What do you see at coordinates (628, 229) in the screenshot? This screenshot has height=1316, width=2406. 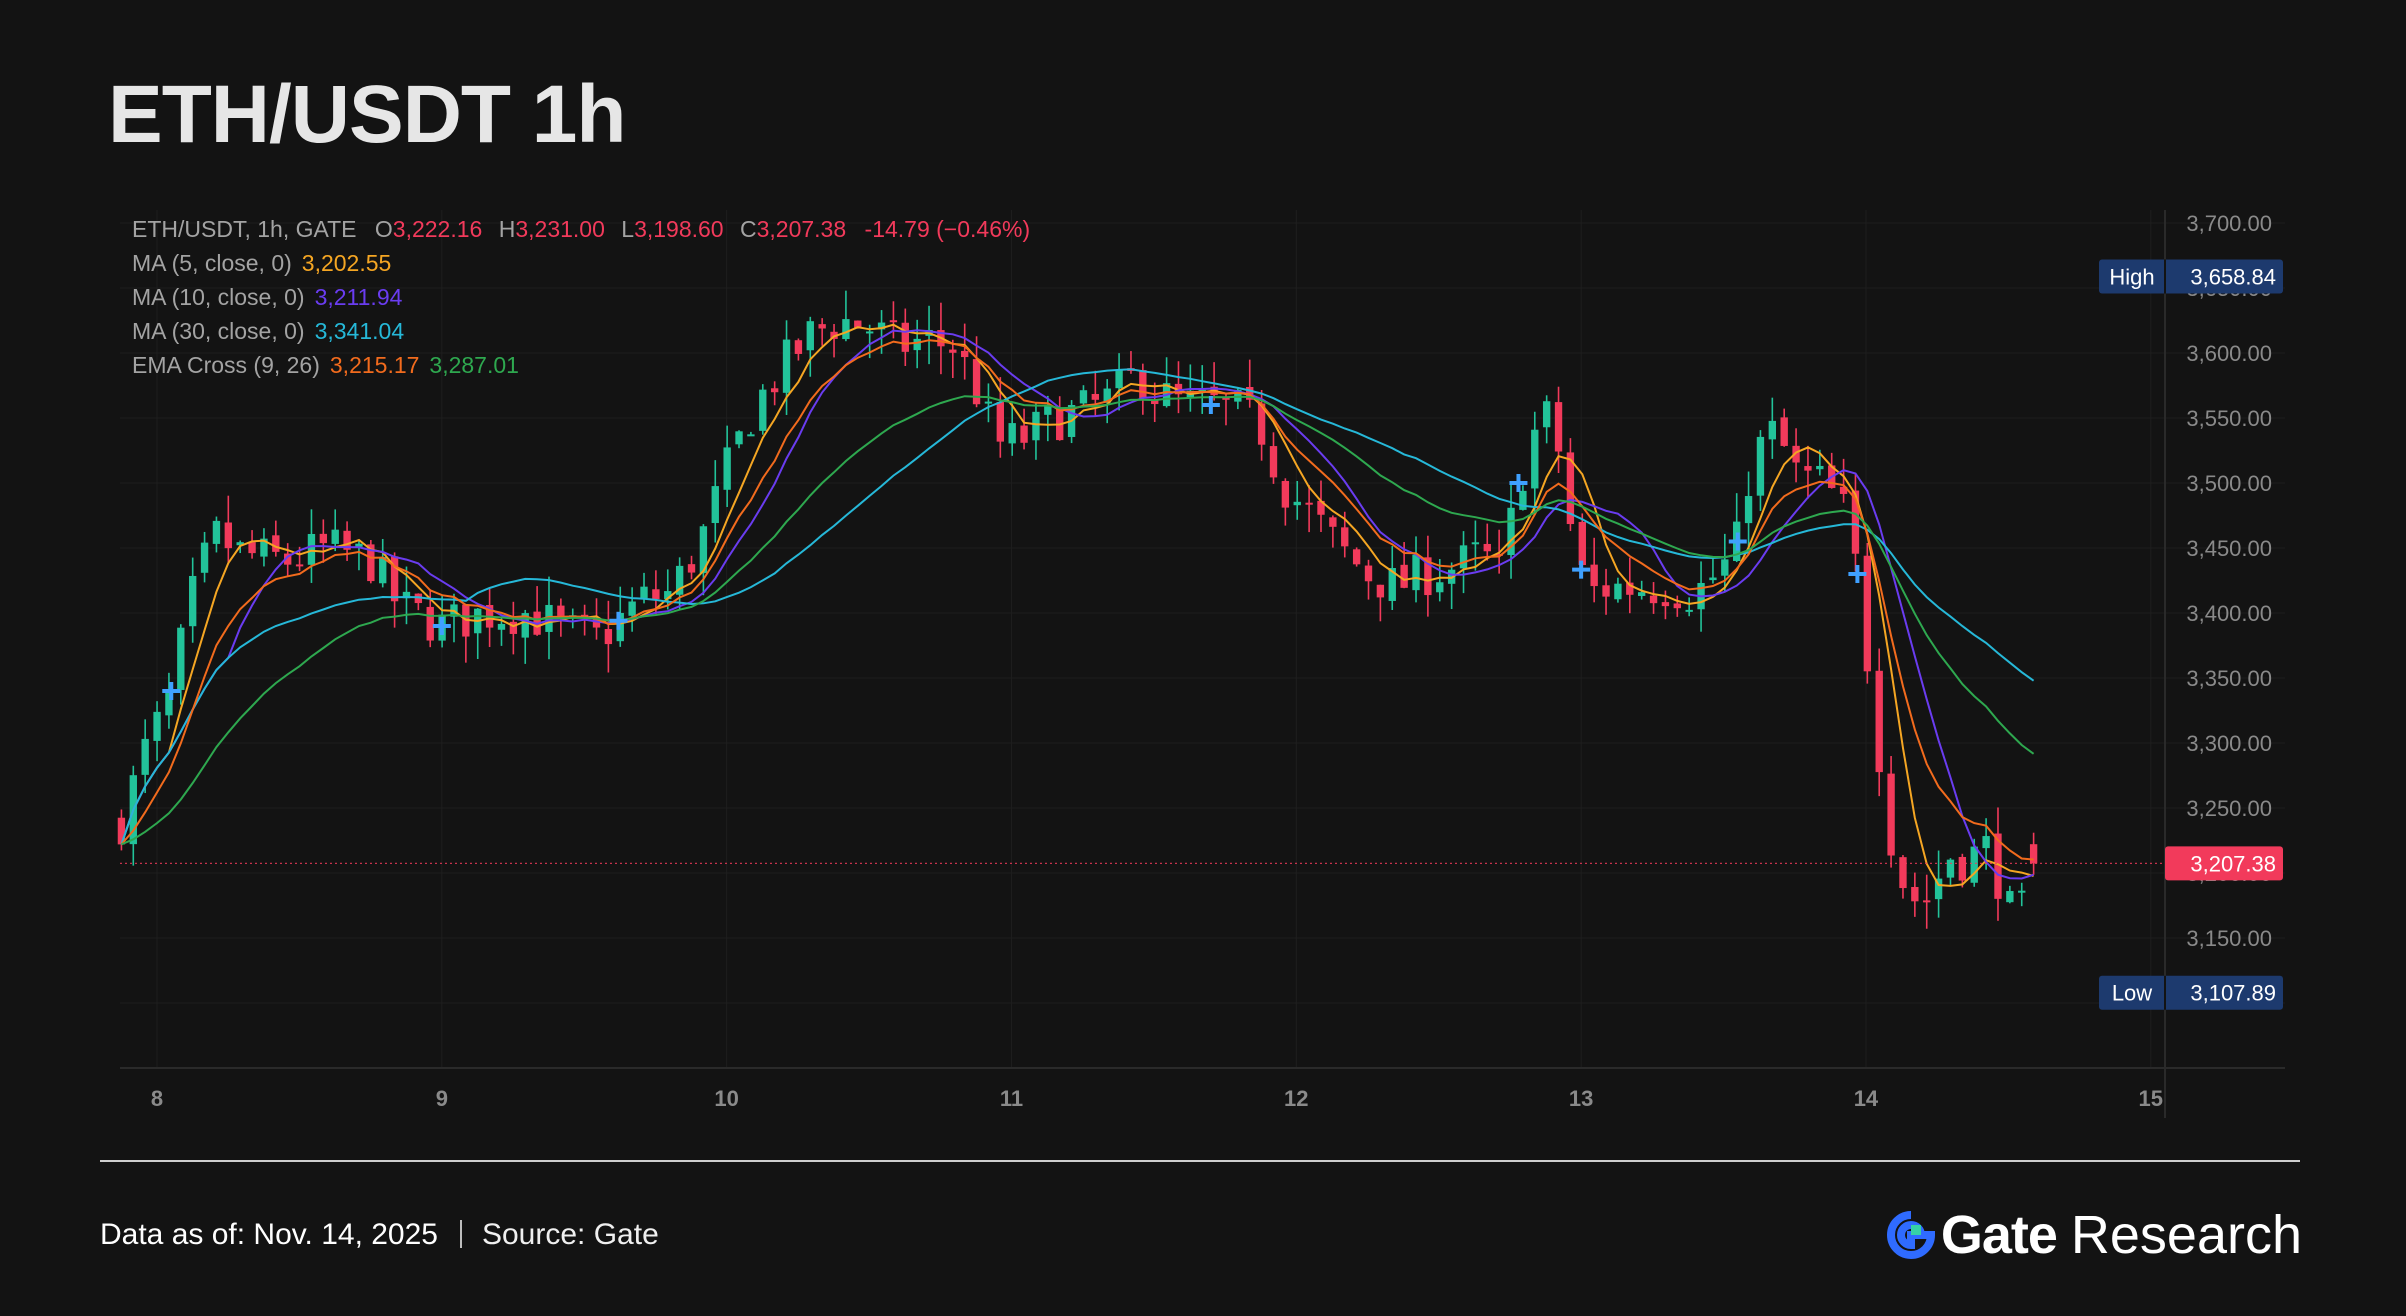 I see `legend-low-label: L` at bounding box center [628, 229].